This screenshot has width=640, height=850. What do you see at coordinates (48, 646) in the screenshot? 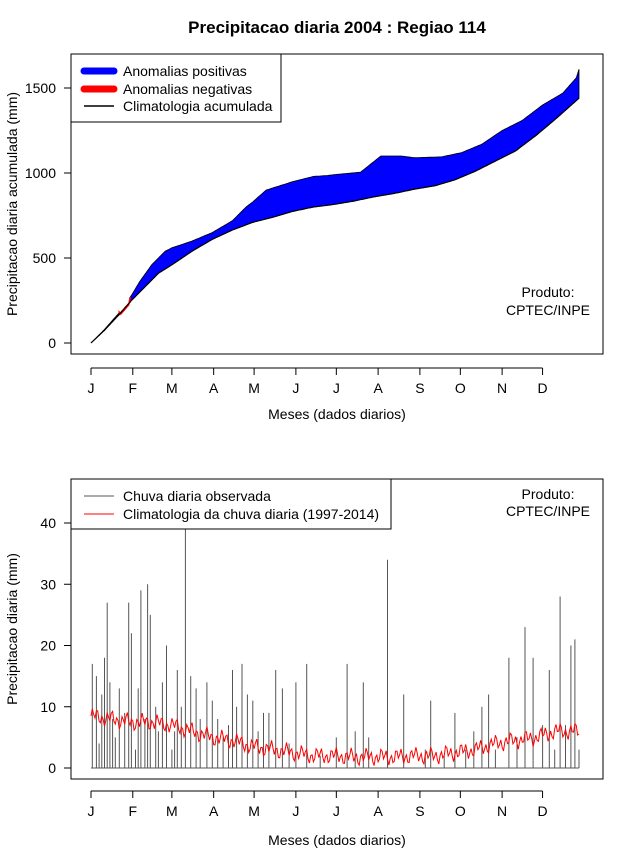
I see `y-tick-label: 20` at bounding box center [48, 646].